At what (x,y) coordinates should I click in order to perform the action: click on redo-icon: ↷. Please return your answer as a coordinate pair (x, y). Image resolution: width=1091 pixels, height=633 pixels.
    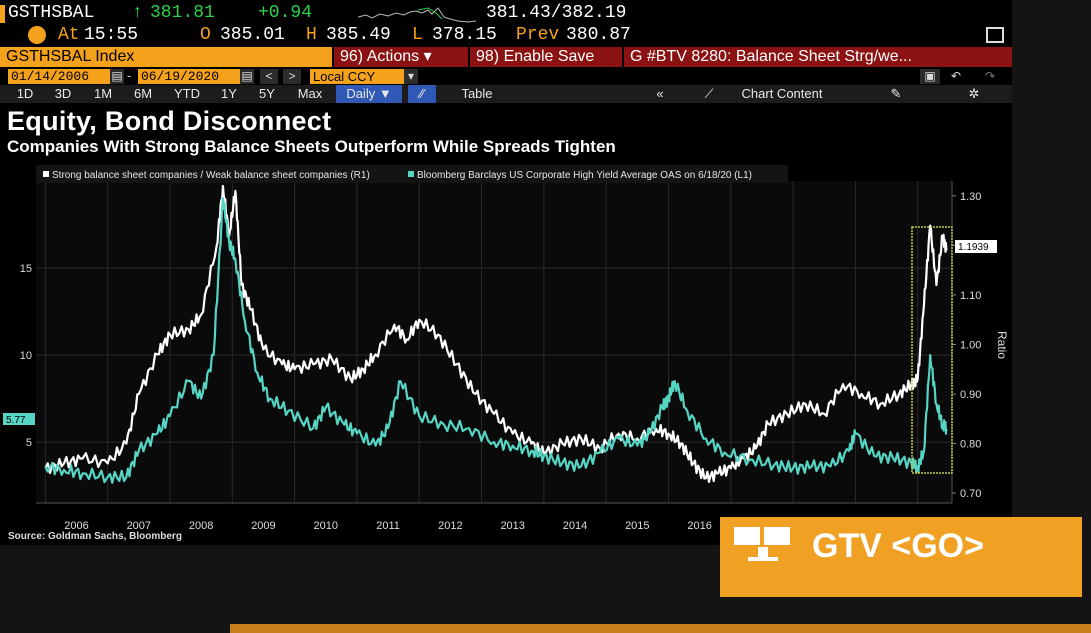
    Looking at the image, I should click on (990, 76).